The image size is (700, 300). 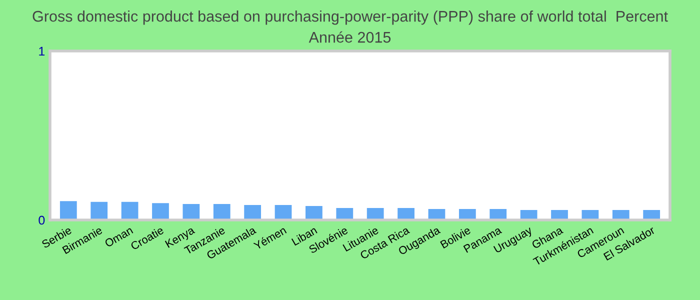 I want to click on chart-subtitle: Année 2015, so click(x=349, y=37).